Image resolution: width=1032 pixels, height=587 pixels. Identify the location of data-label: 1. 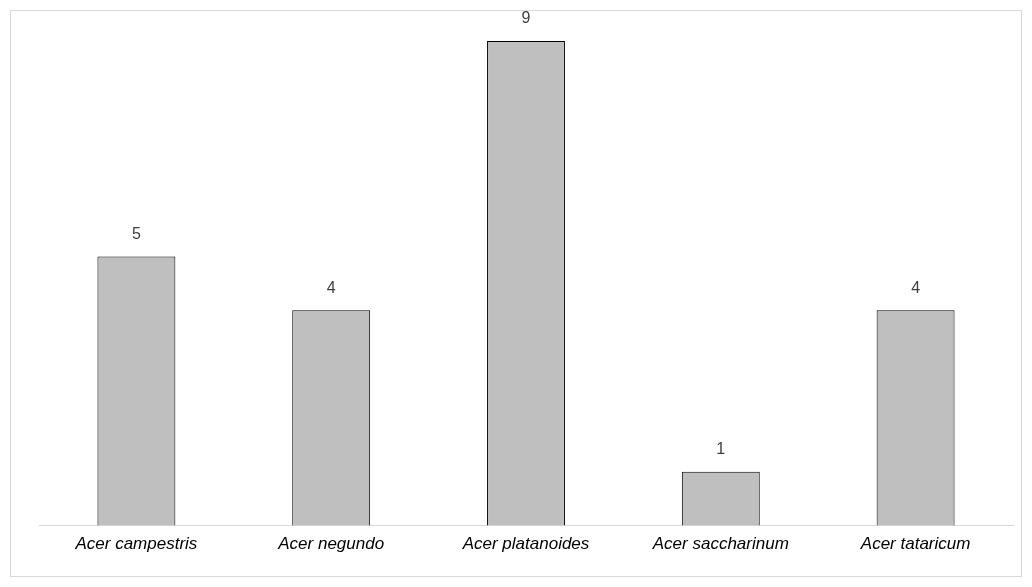
(721, 449).